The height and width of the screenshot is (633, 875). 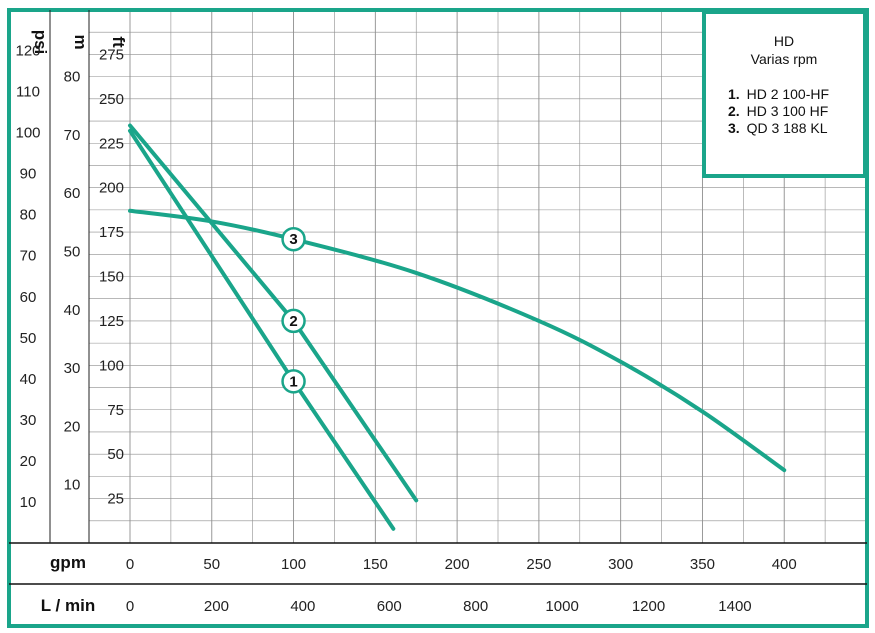 I want to click on lmin-tick-label: 400, so click(x=302, y=606).